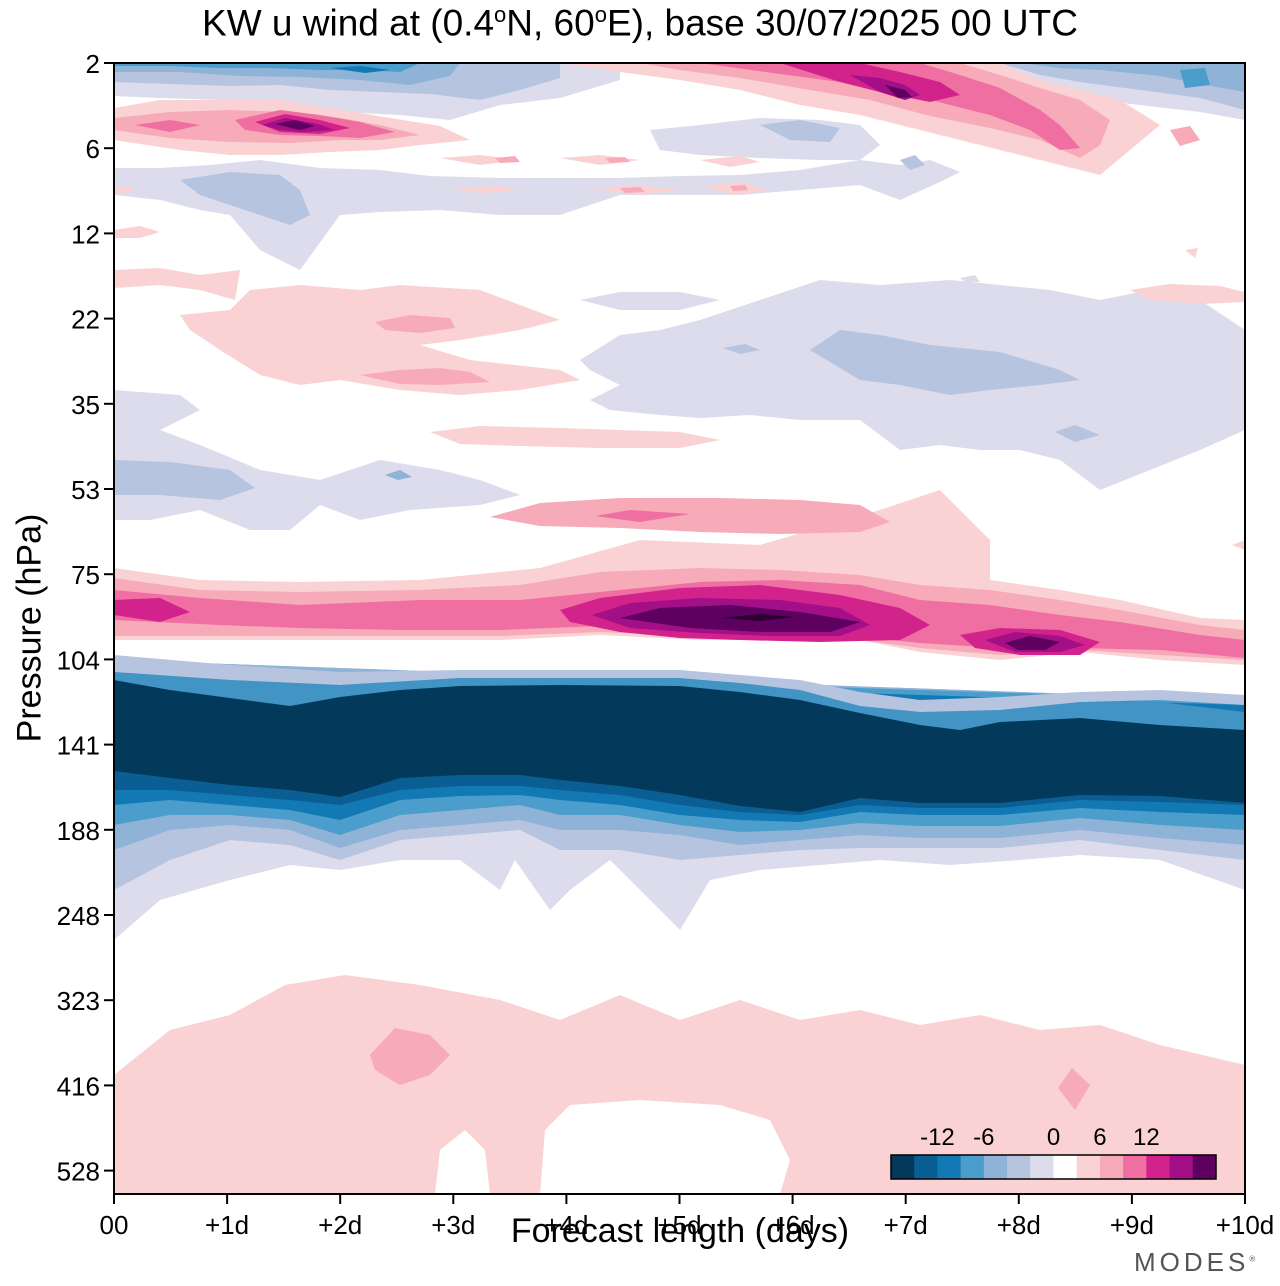 Image resolution: width=1280 pixels, height=1286 pixels. Describe the element at coordinates (937, 1137) in the screenshot. I see `colorbar-label: -12` at that location.